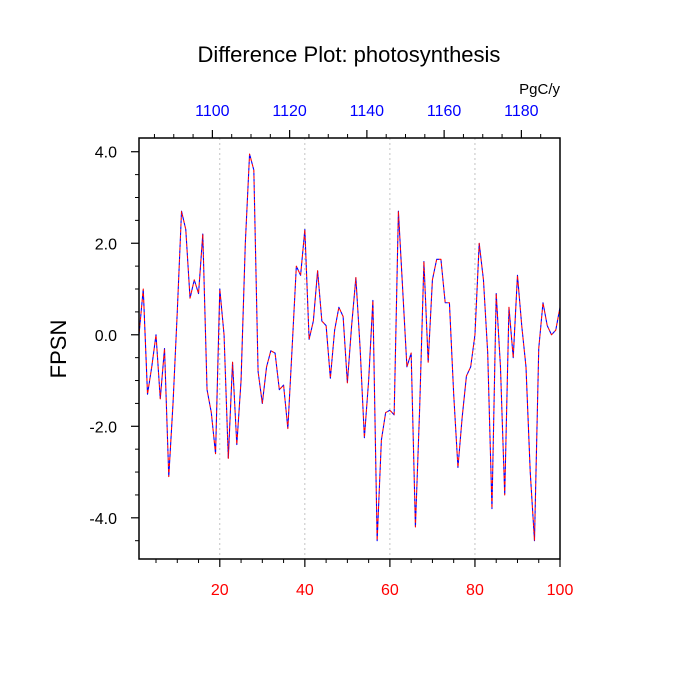  Describe the element at coordinates (521, 111) in the screenshot. I see `top-tick-label: 1180` at that location.